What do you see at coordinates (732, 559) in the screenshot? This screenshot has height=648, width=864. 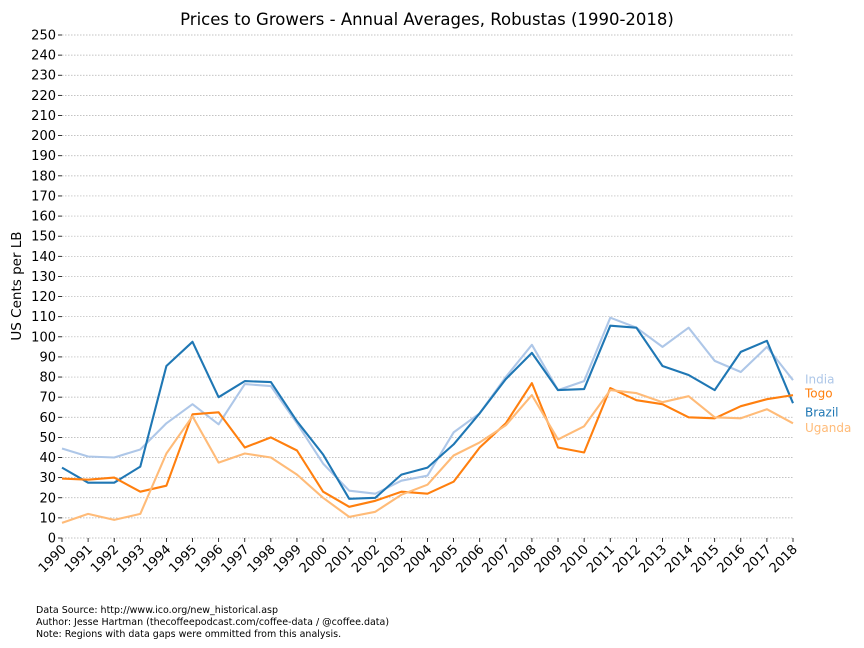 I see `x-tick-label: 2016` at bounding box center [732, 559].